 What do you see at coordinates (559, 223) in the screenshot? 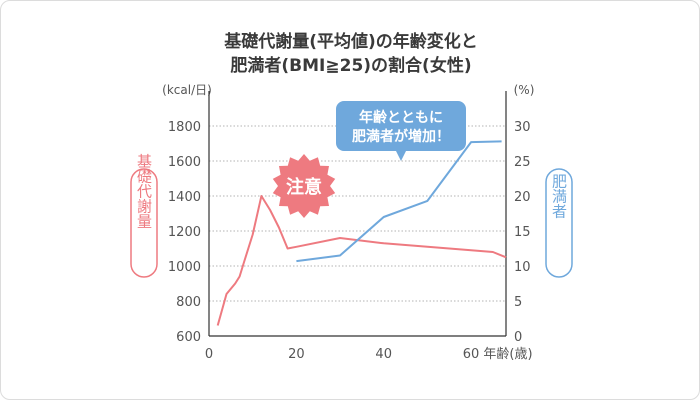
I see `right-axis-label-pill` at bounding box center [559, 223].